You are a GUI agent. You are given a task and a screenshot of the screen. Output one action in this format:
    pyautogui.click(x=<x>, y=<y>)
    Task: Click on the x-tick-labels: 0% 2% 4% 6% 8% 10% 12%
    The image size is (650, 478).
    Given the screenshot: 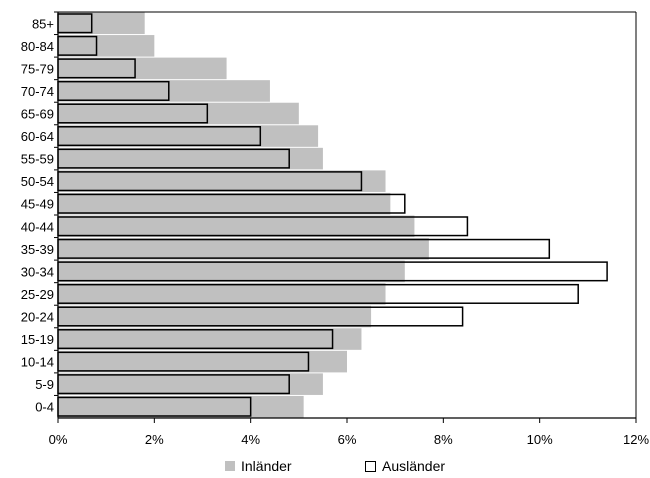 What is the action you would take?
    pyautogui.click(x=349, y=439)
    